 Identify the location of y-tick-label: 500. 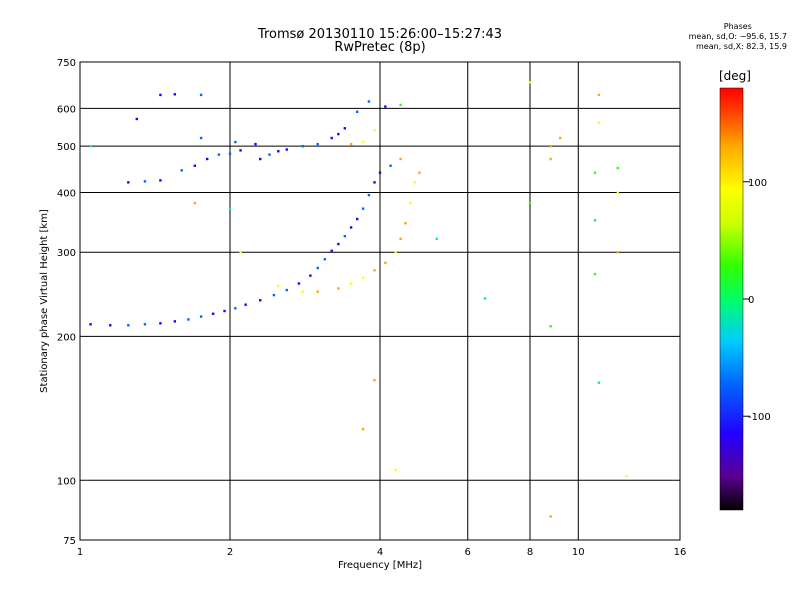
(66, 147).